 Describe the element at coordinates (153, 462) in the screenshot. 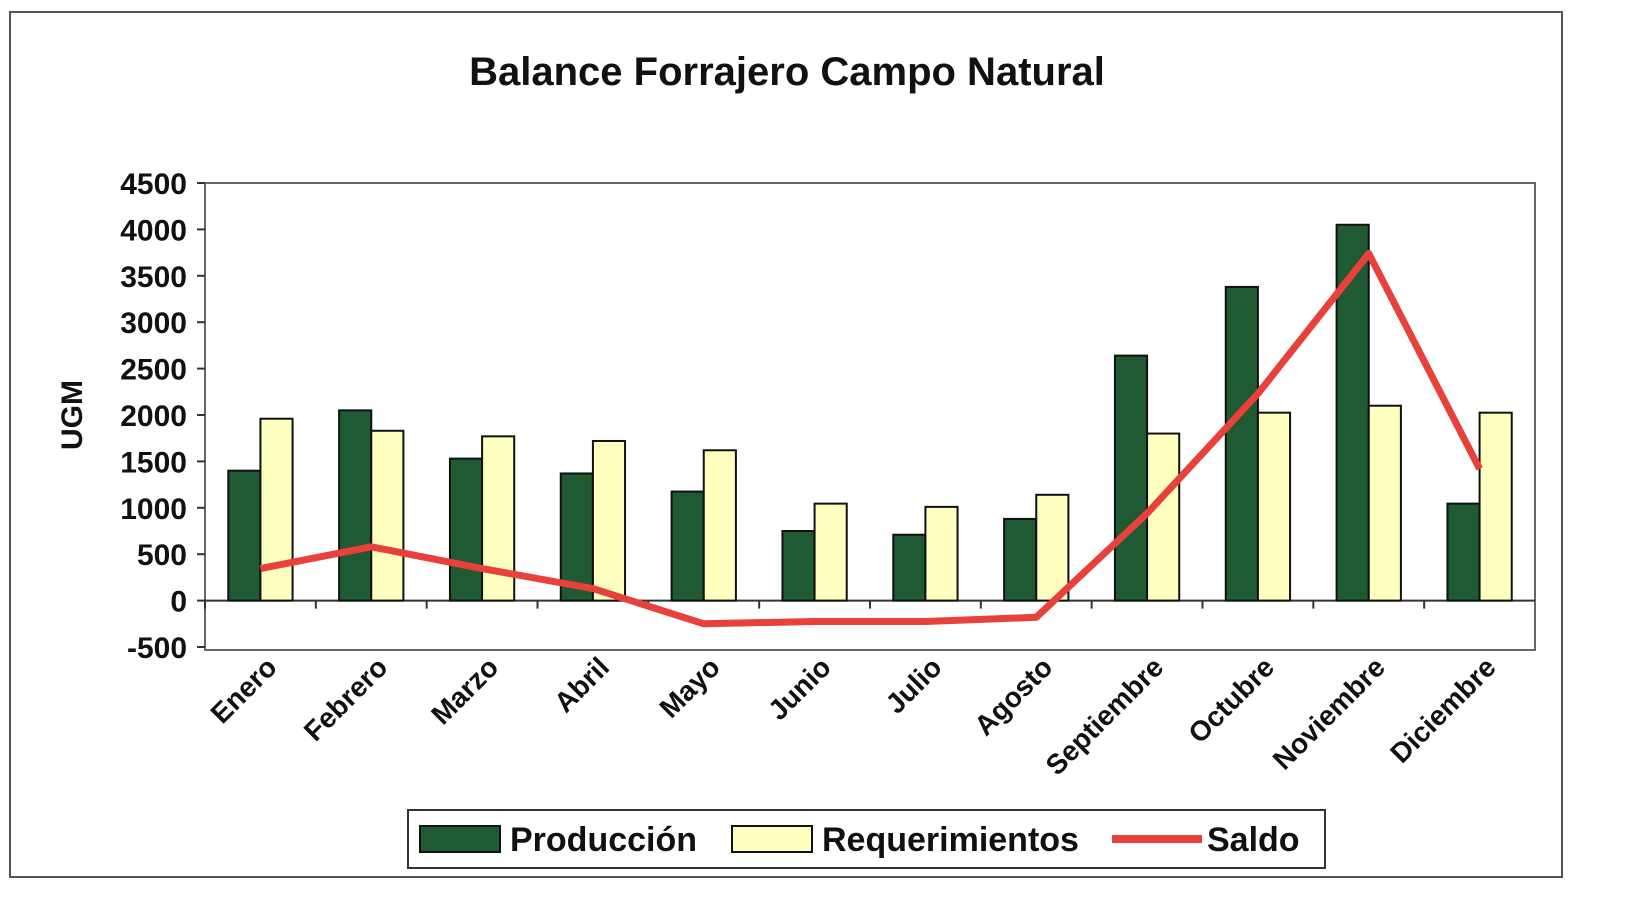

I see `y-tick-label: 1500` at that location.